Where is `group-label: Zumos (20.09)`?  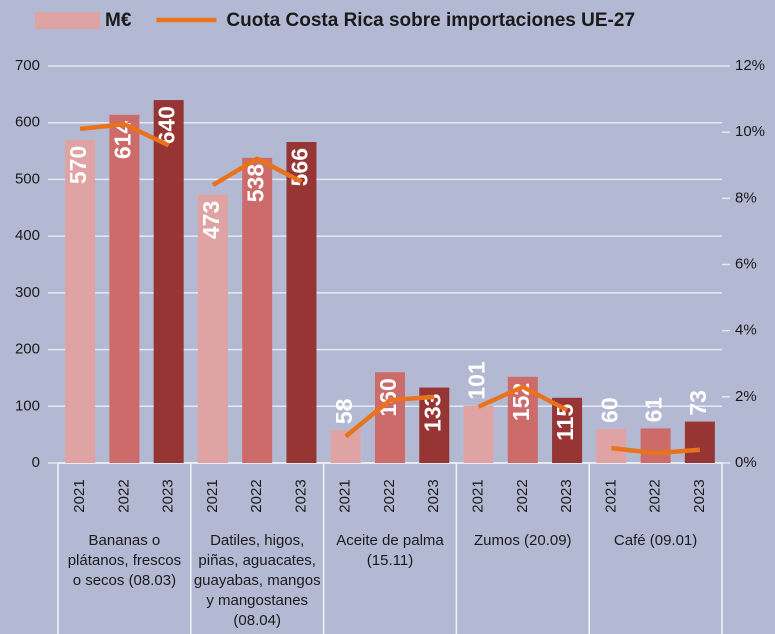 group-label: Zumos (20.09) is located at coordinates (523, 540).